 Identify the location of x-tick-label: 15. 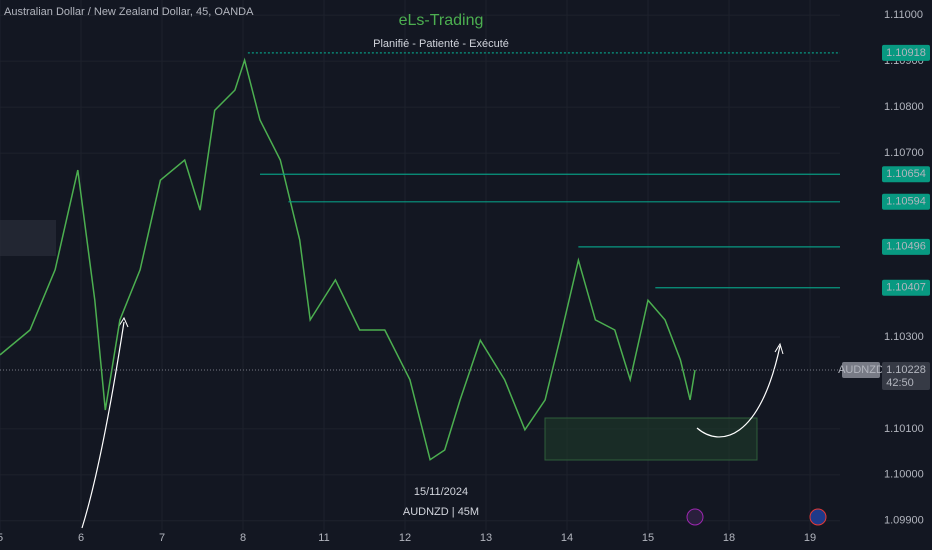
(648, 538).